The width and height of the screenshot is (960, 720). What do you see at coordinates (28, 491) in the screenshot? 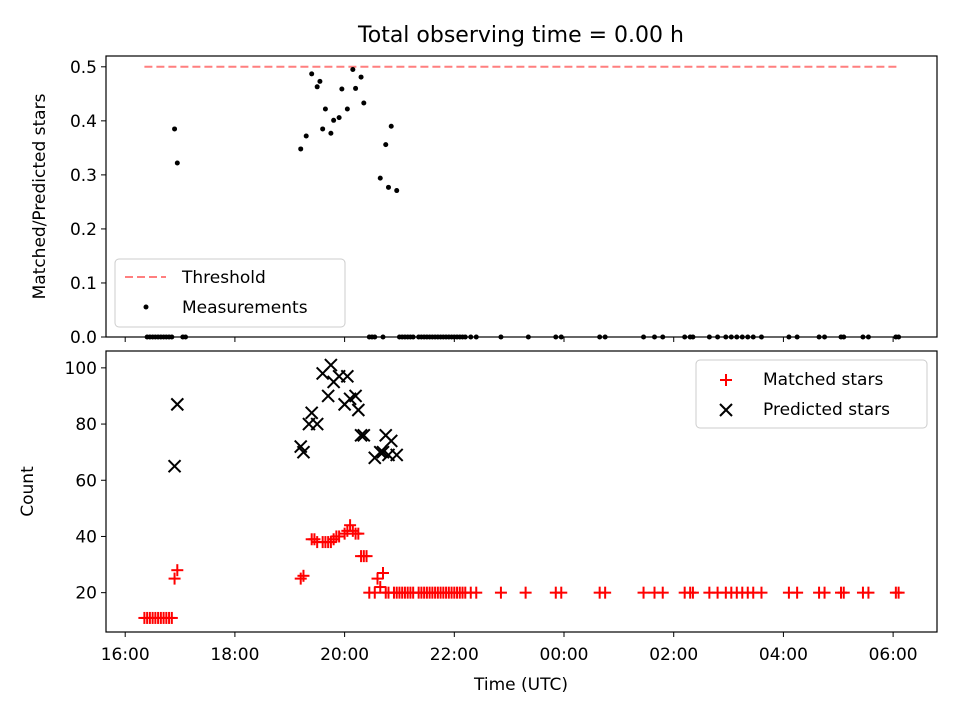
I see `bottom-y-axis-label: Count` at bounding box center [28, 491].